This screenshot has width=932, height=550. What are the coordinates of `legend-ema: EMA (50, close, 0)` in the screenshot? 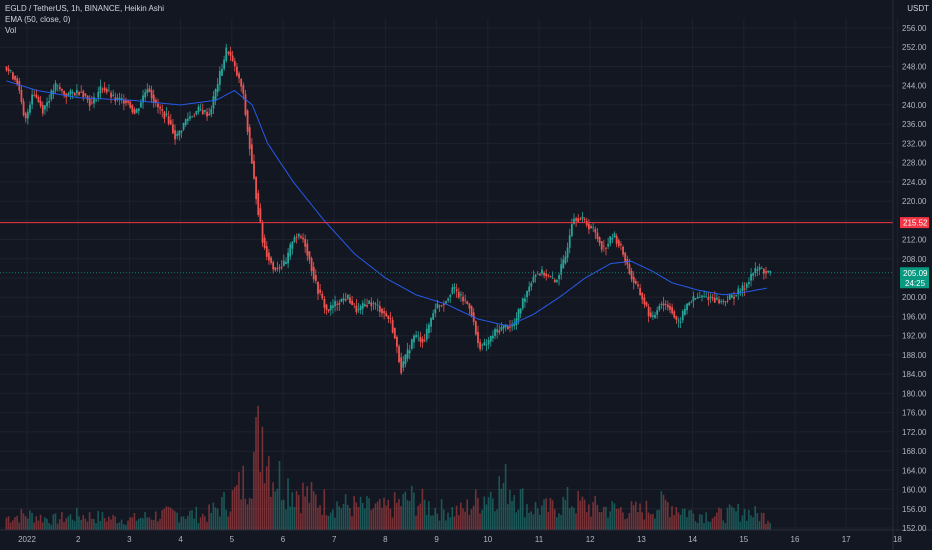 It's located at (38, 19).